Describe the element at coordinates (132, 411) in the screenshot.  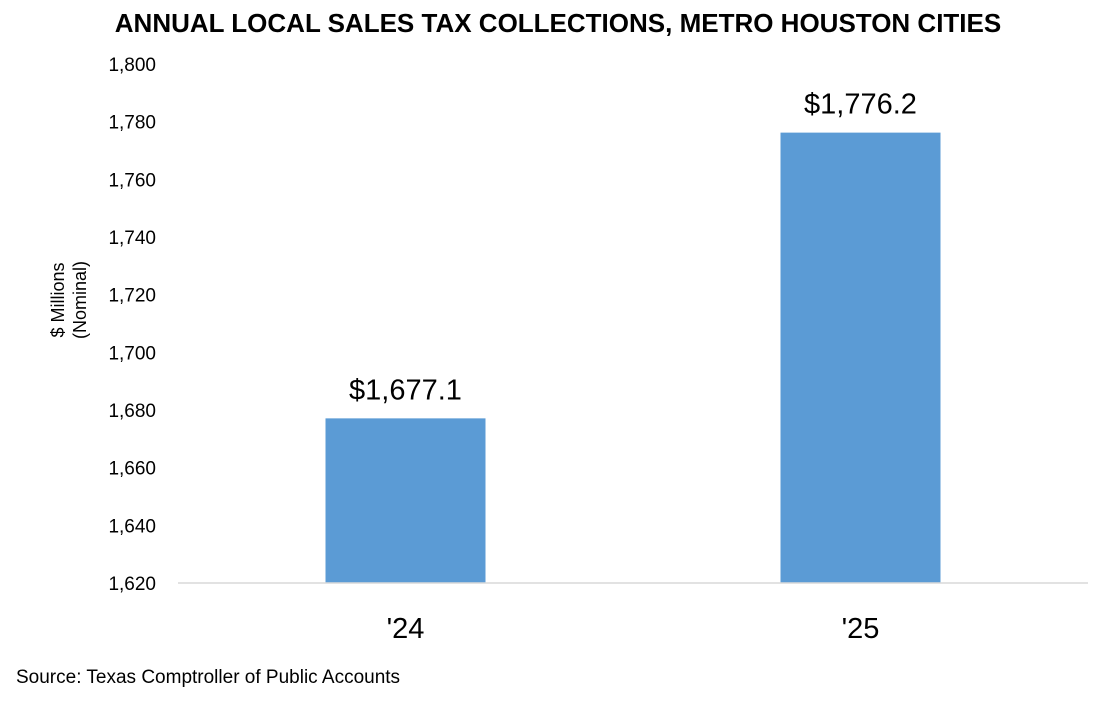
I see `y-tick-label: 1,680` at that location.